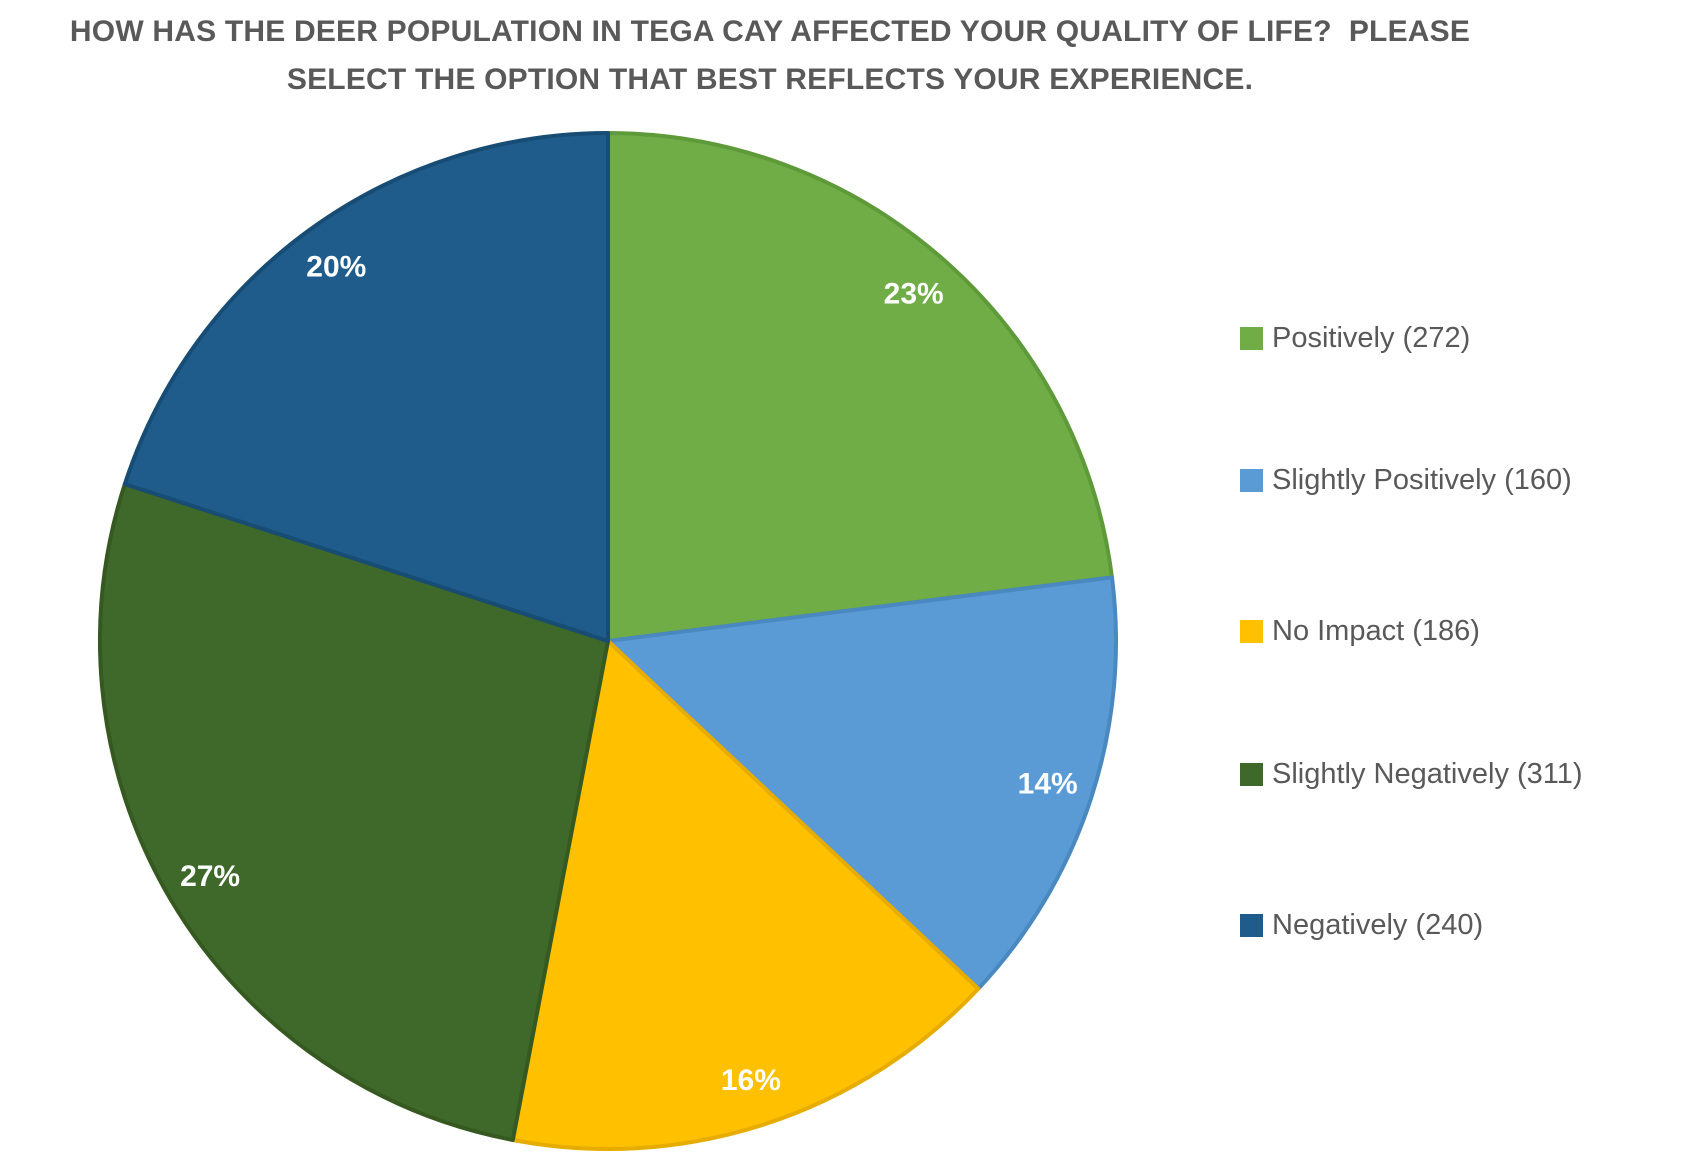 This screenshot has height=1165, width=1681. What do you see at coordinates (366, 387) in the screenshot?
I see `pie-slice-negatively` at bounding box center [366, 387].